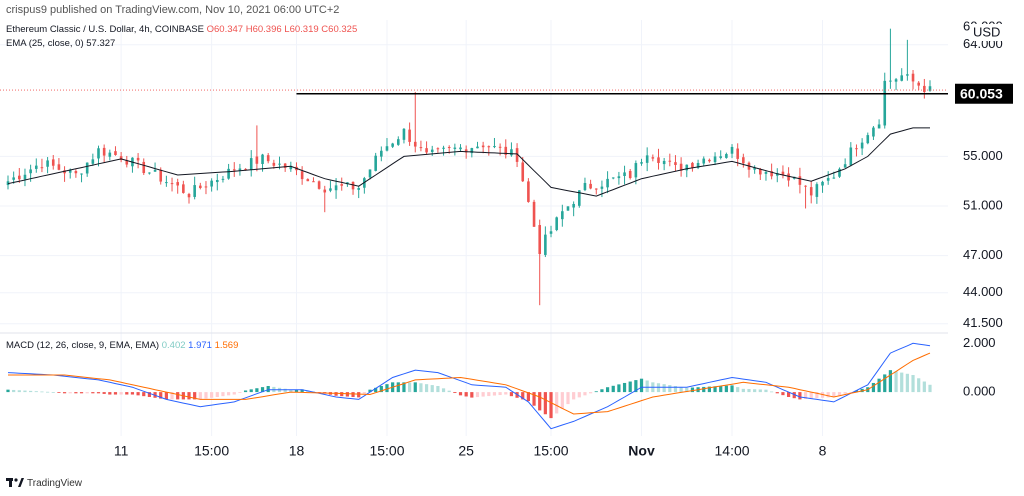 This screenshot has height=496, width=1024. What do you see at coordinates (981, 93) in the screenshot?
I see `resistance-label-text: 60.053` at bounding box center [981, 93].